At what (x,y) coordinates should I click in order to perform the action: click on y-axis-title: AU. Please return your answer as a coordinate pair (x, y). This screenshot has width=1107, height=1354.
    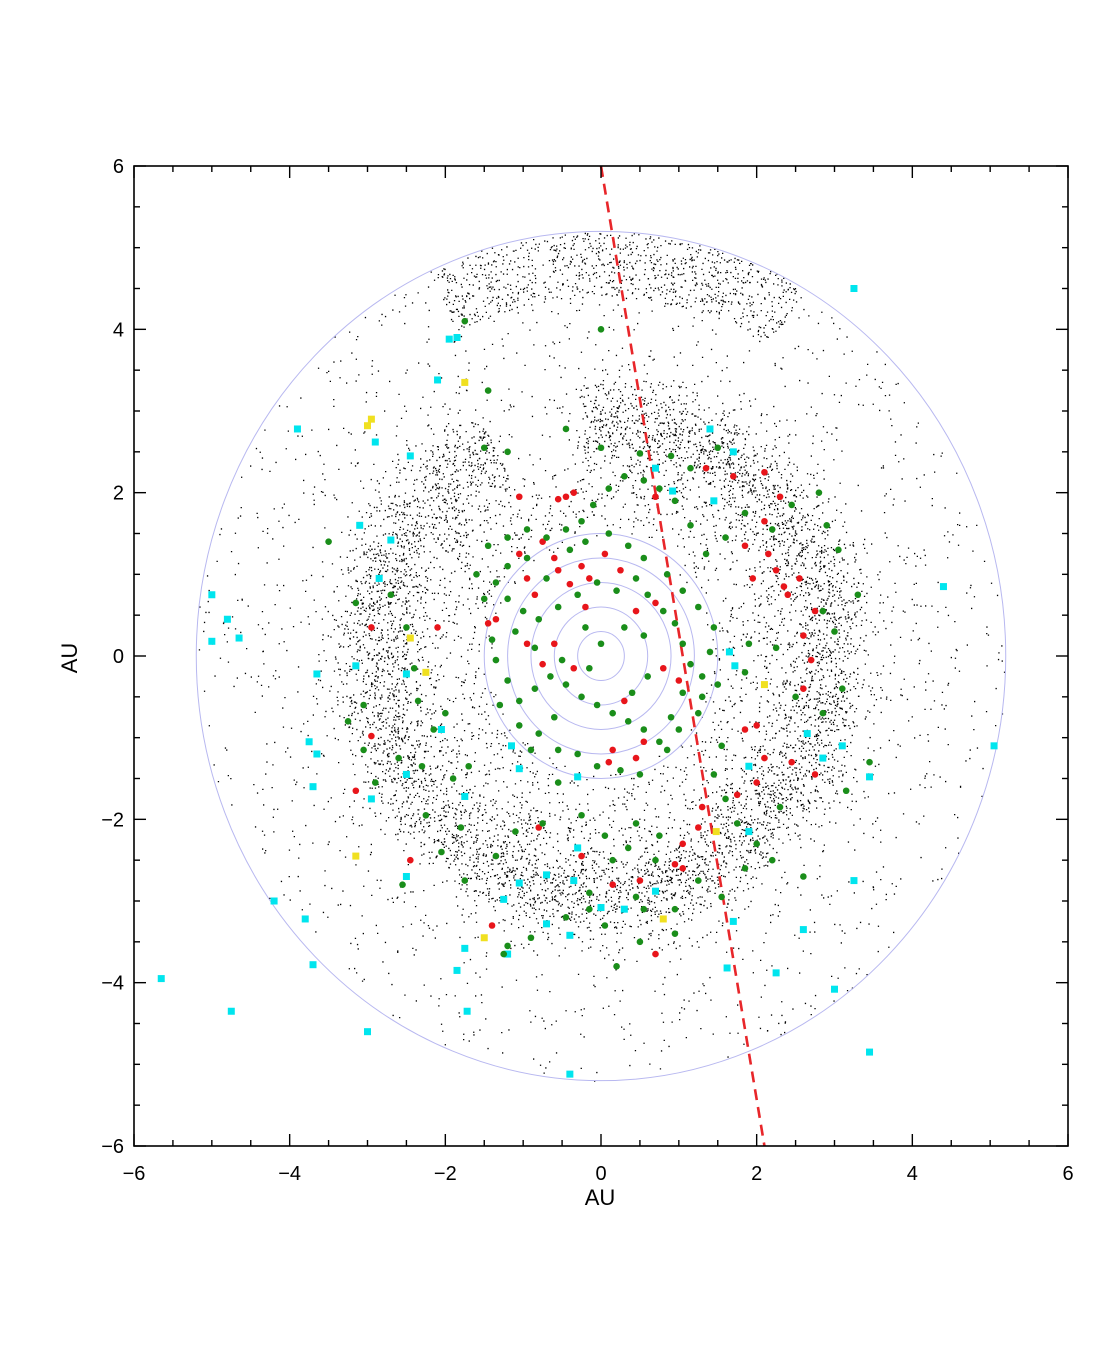
    Looking at the image, I should click on (69, 658).